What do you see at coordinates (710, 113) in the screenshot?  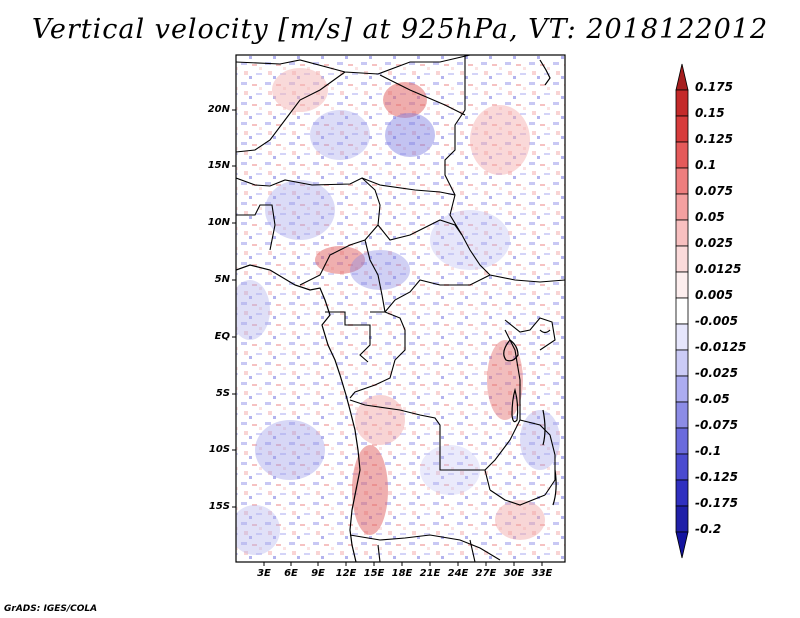 I see `colorbar-label: 0.15` at bounding box center [710, 113].